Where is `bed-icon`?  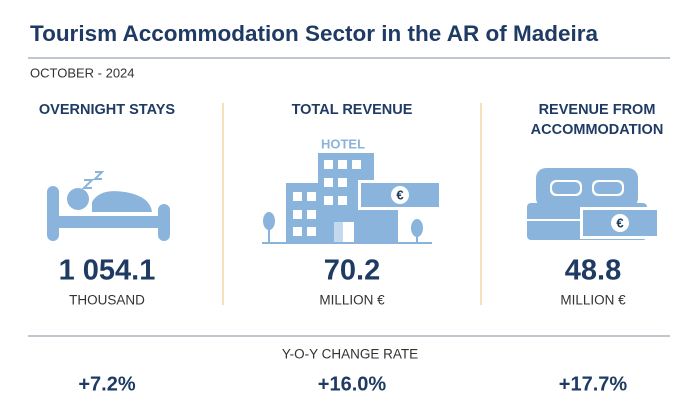 bed-icon is located at coordinates (108, 206).